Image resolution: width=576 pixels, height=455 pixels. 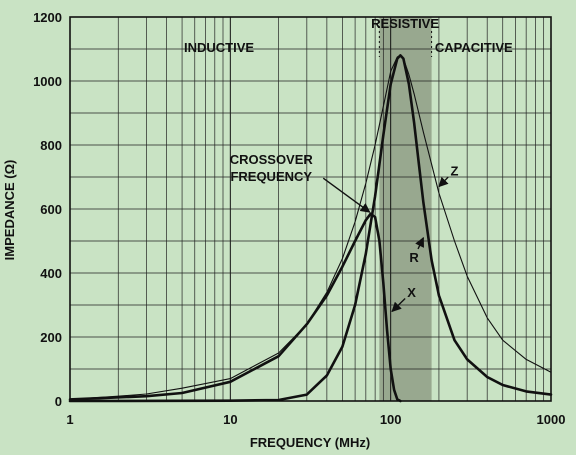 What do you see at coordinates (420, 243) in the screenshot?
I see `annotation-r-arrow` at bounding box center [420, 243].